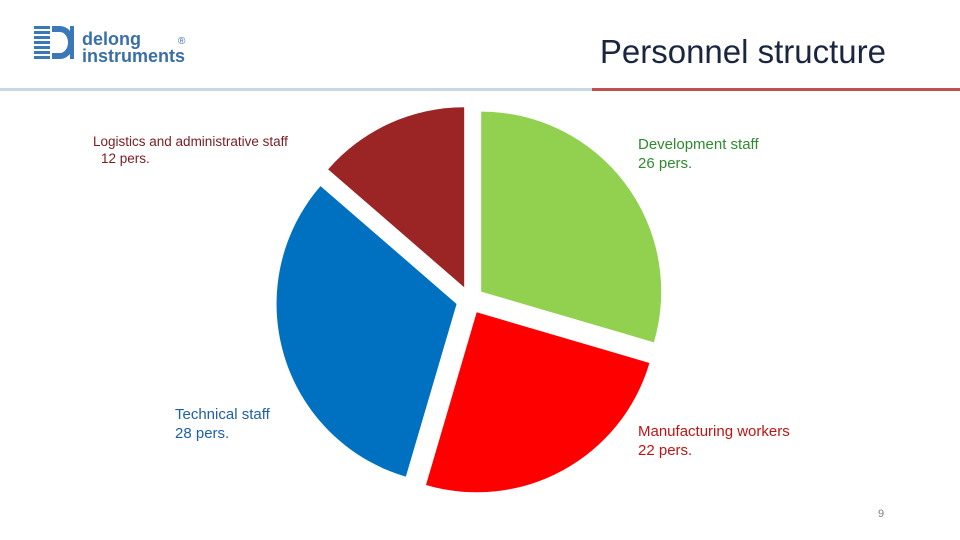  What do you see at coordinates (366, 331) in the screenshot?
I see `pie-slice-technical` at bounding box center [366, 331].